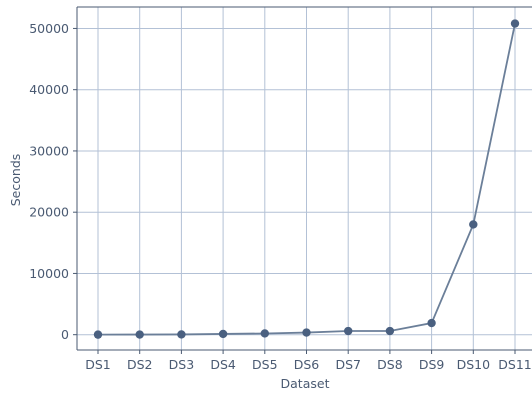  I want to click on x-tick-label: DS10, so click(474, 364).